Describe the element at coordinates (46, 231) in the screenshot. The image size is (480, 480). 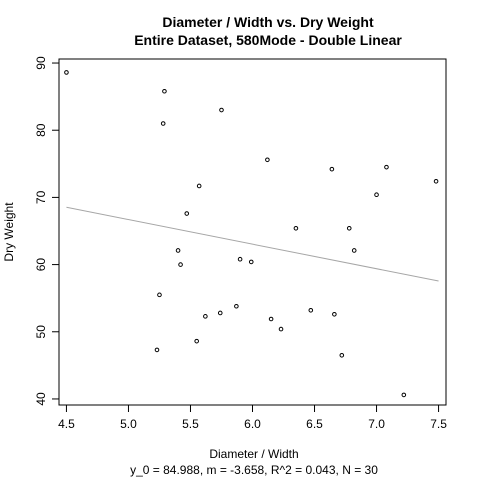
I see `y-axis: 40 50 60 70 80 90` at that location.